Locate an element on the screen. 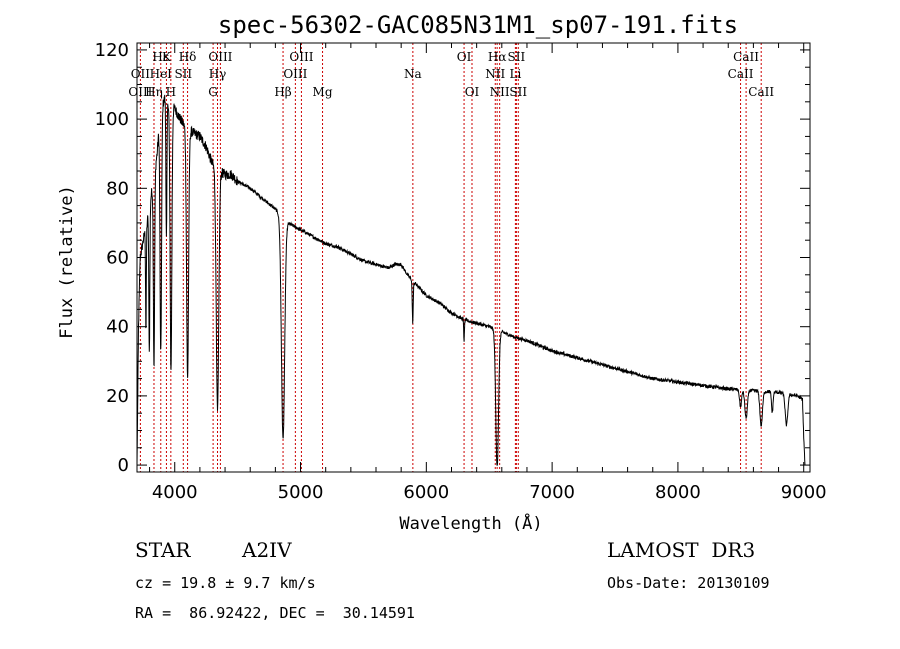 The height and width of the screenshot is (649, 900). y-tick-label: 20 is located at coordinates (117, 396).